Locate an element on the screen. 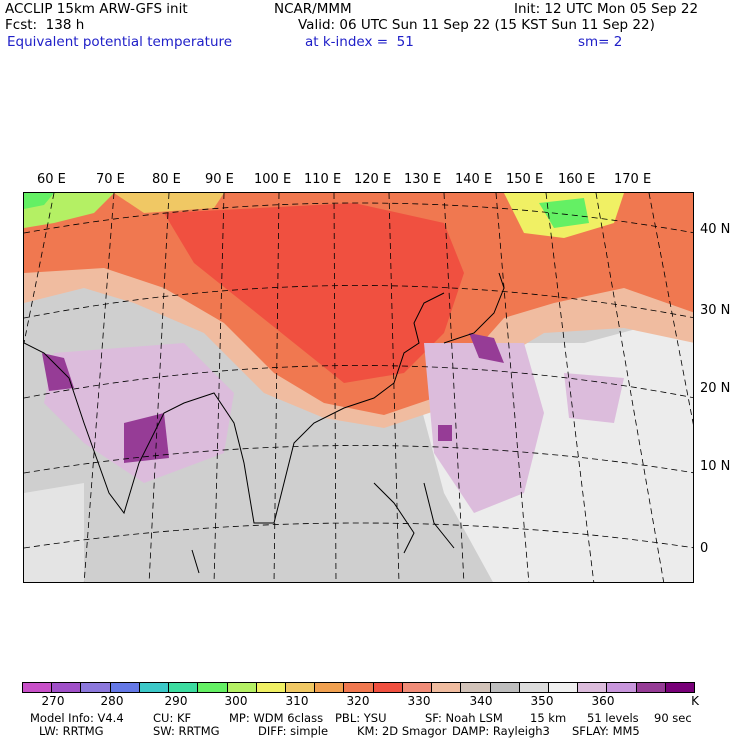 The width and height of the screenshot is (740, 740). footer-mp: MP: WDM 6class is located at coordinates (276, 718).